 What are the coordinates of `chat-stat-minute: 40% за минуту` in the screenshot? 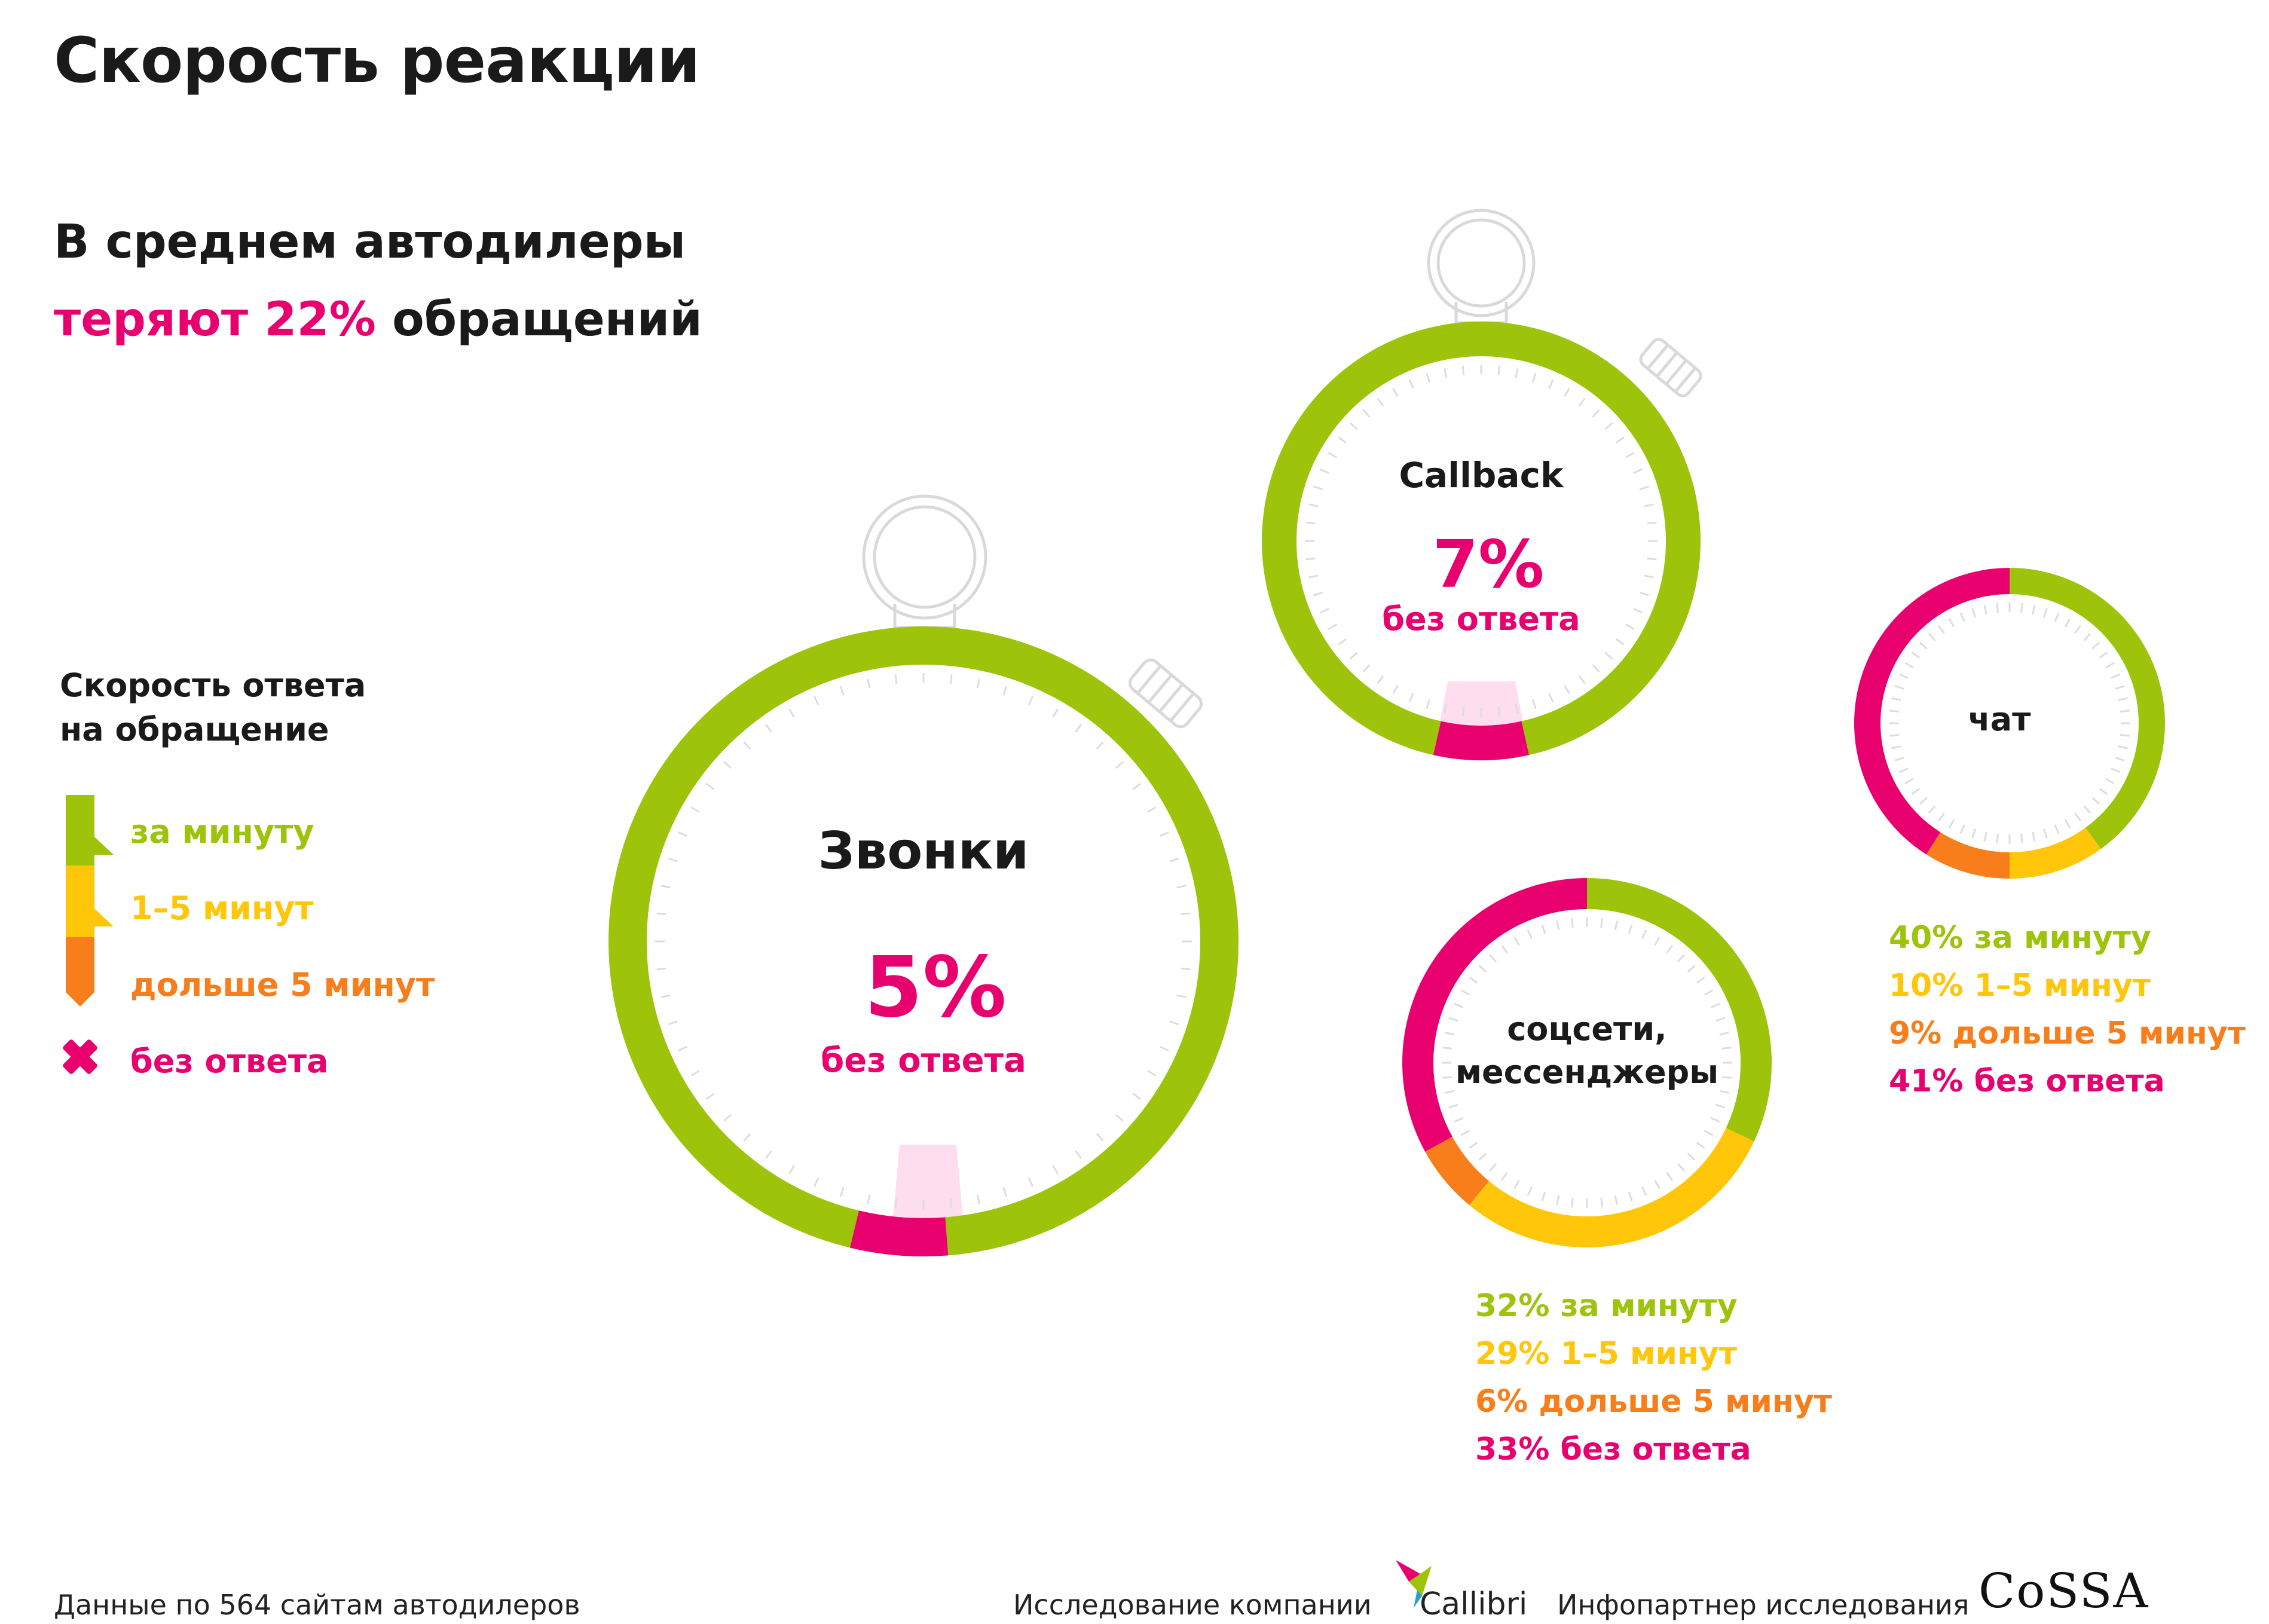 It's located at (2020, 938).